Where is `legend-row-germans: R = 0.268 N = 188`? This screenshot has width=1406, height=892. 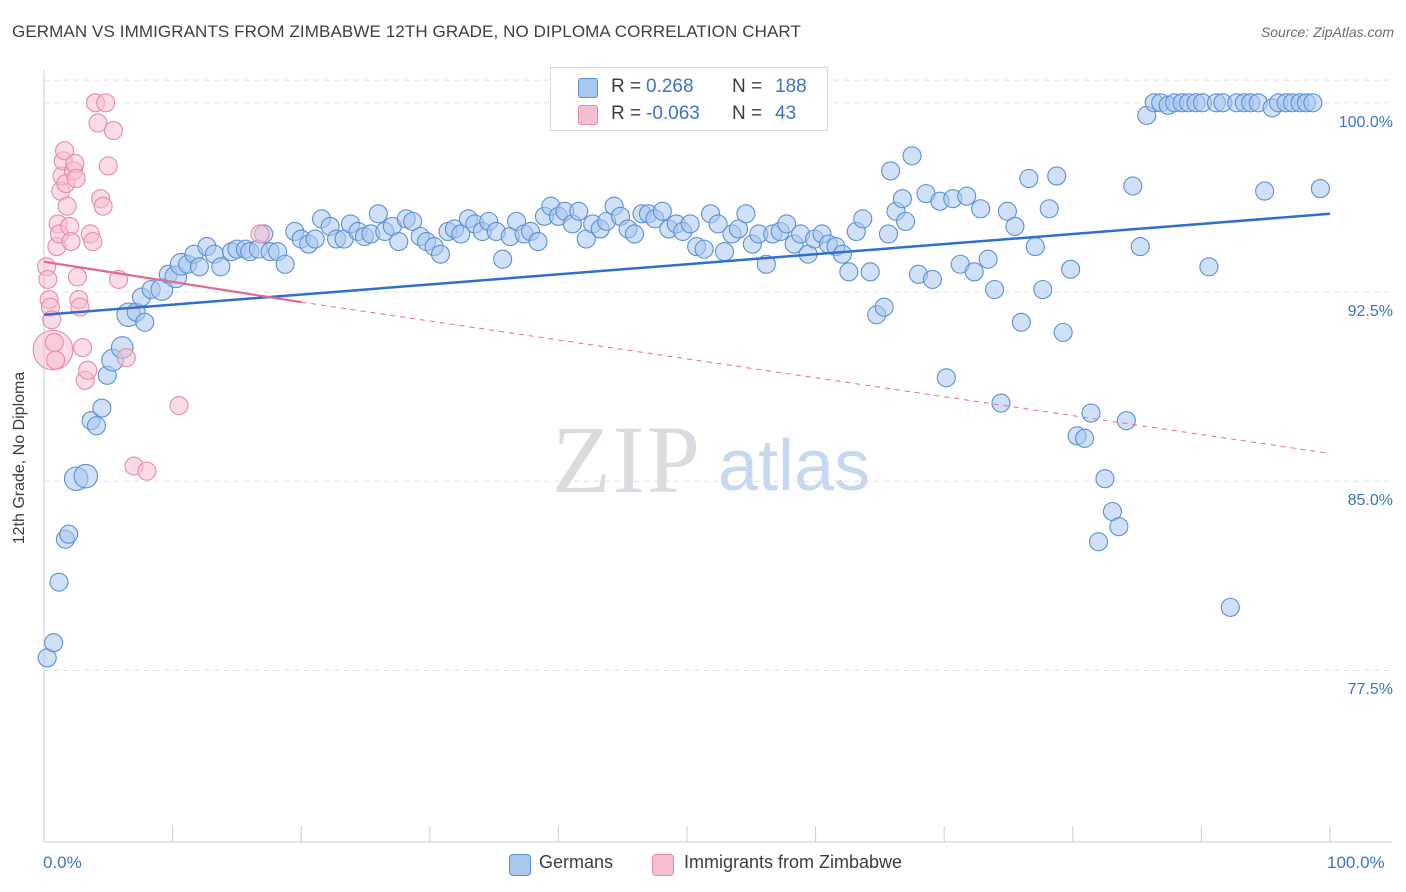 legend-row-germans: R = 0.268 N = 188 is located at coordinates (689, 87).